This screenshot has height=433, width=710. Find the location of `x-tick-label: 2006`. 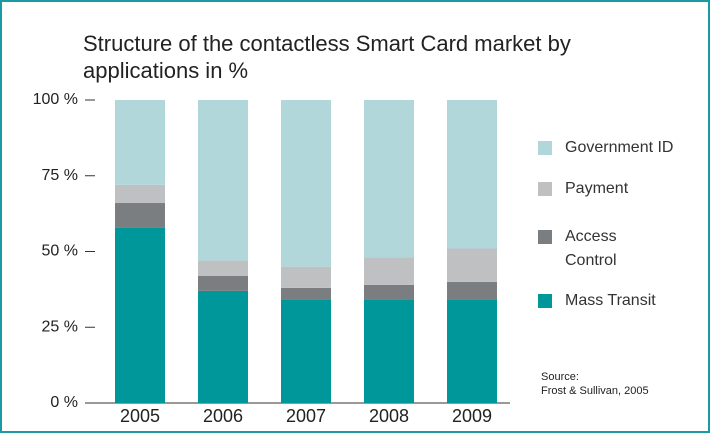

x-tick-label: 2006 is located at coordinates (223, 416).